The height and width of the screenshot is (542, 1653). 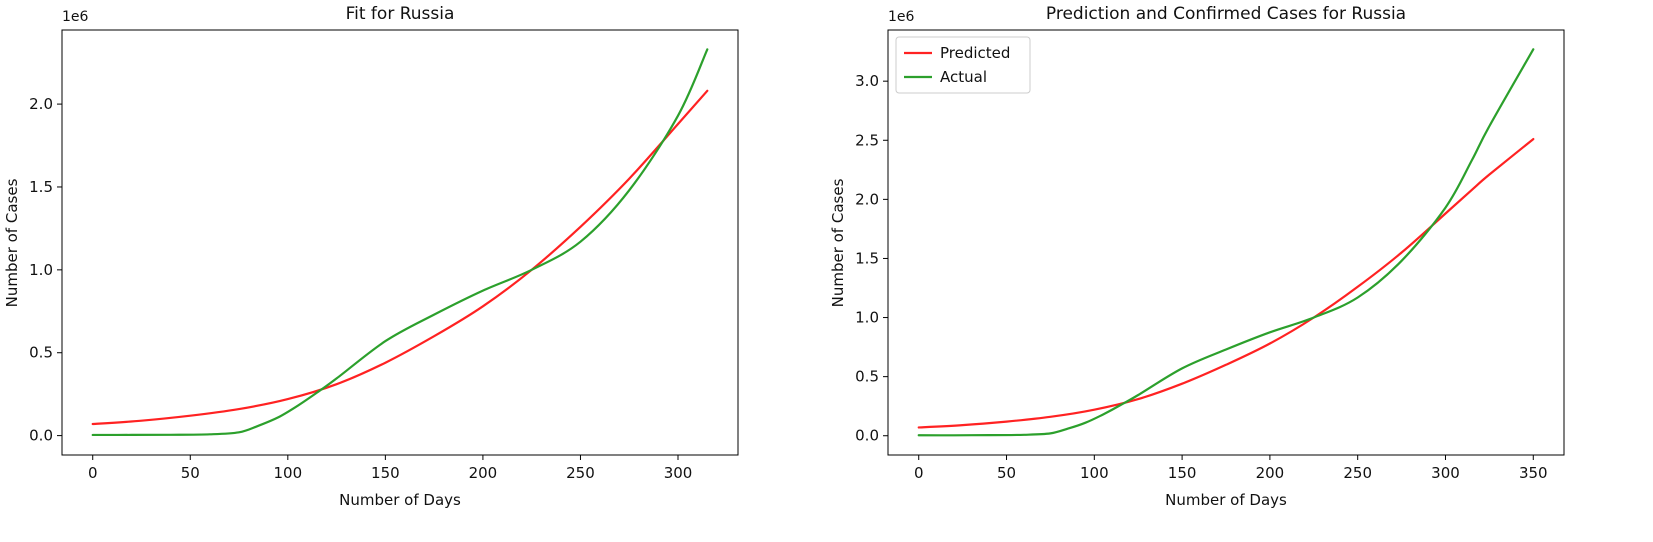 I want to click on legend-label: Actual, so click(x=963, y=77).